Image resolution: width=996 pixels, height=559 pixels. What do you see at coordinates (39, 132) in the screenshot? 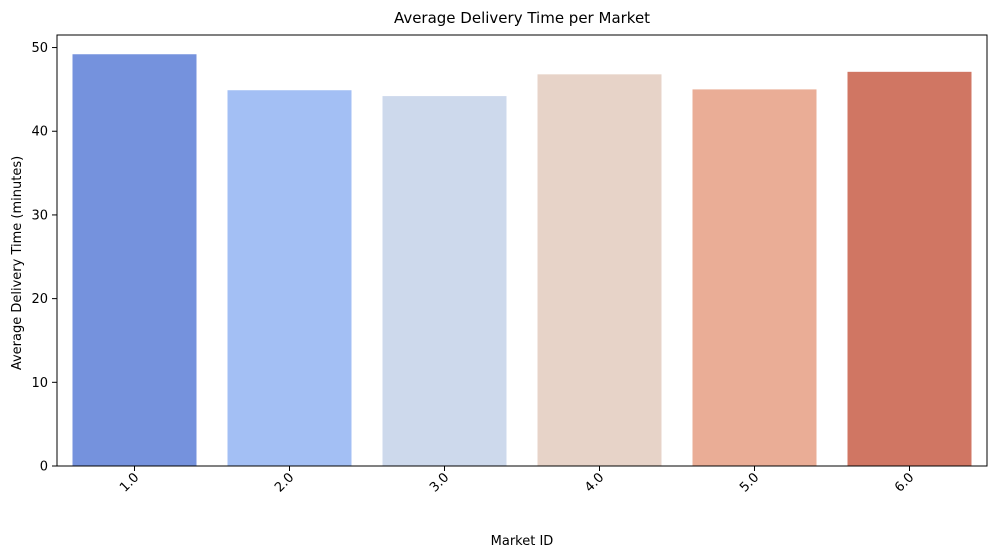
I see `y-tick-label-4: 40` at bounding box center [39, 132].